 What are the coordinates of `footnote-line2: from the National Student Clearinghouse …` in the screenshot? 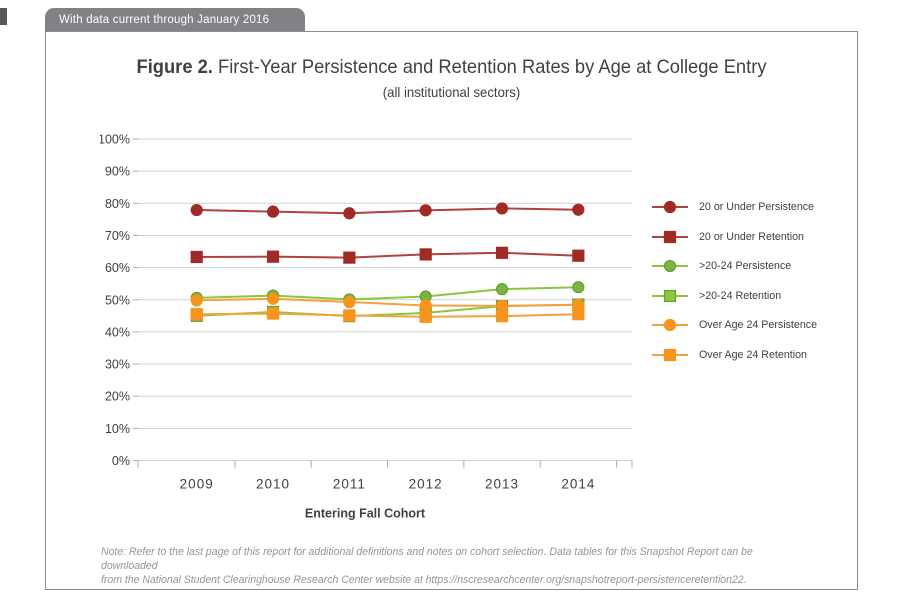 It's located at (424, 580).